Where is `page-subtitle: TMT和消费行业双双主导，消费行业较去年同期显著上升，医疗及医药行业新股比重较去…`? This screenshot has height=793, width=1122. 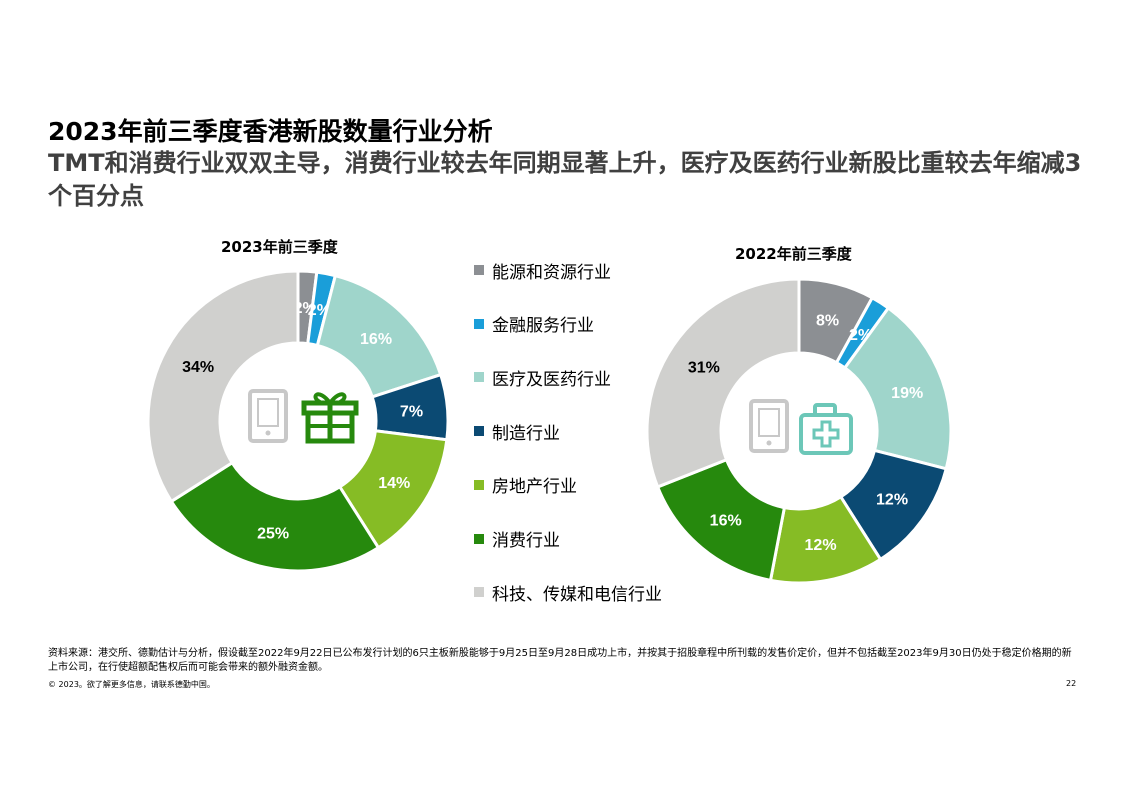
page-subtitle: TMT和消费行业双双主导，消费行业较去年同期显著上升，医疗及医药行业新股比重较去… is located at coordinates (565, 179).